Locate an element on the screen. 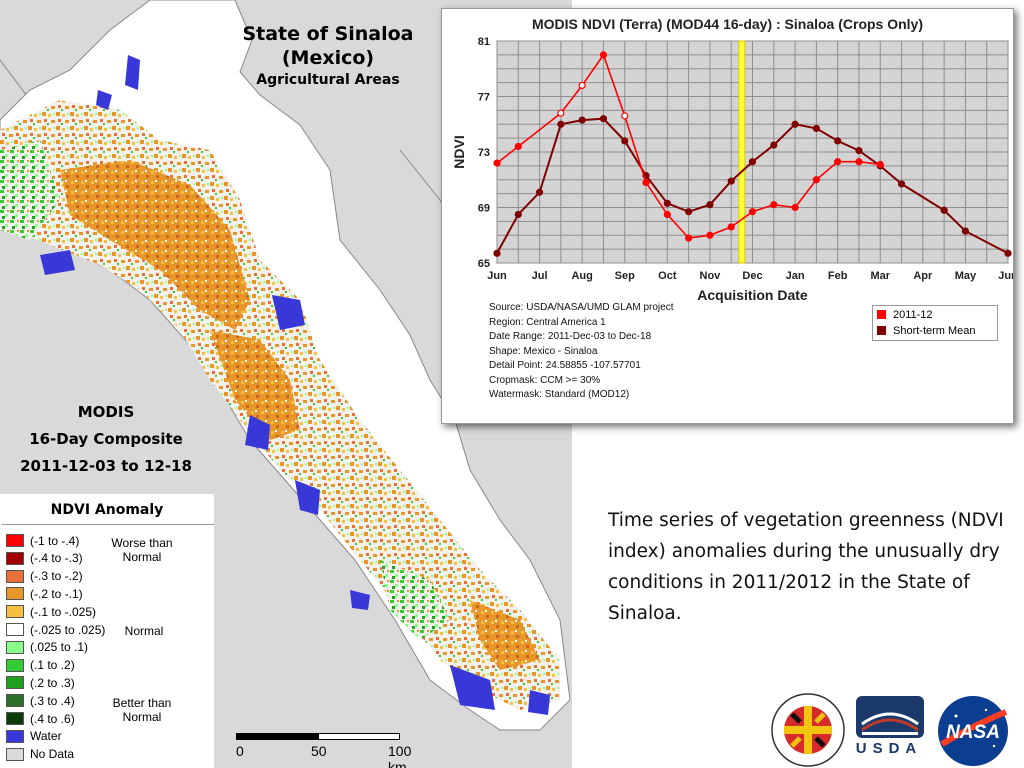 The image size is (1024, 768). legend-label: (.3 to .4) is located at coordinates (52, 700).